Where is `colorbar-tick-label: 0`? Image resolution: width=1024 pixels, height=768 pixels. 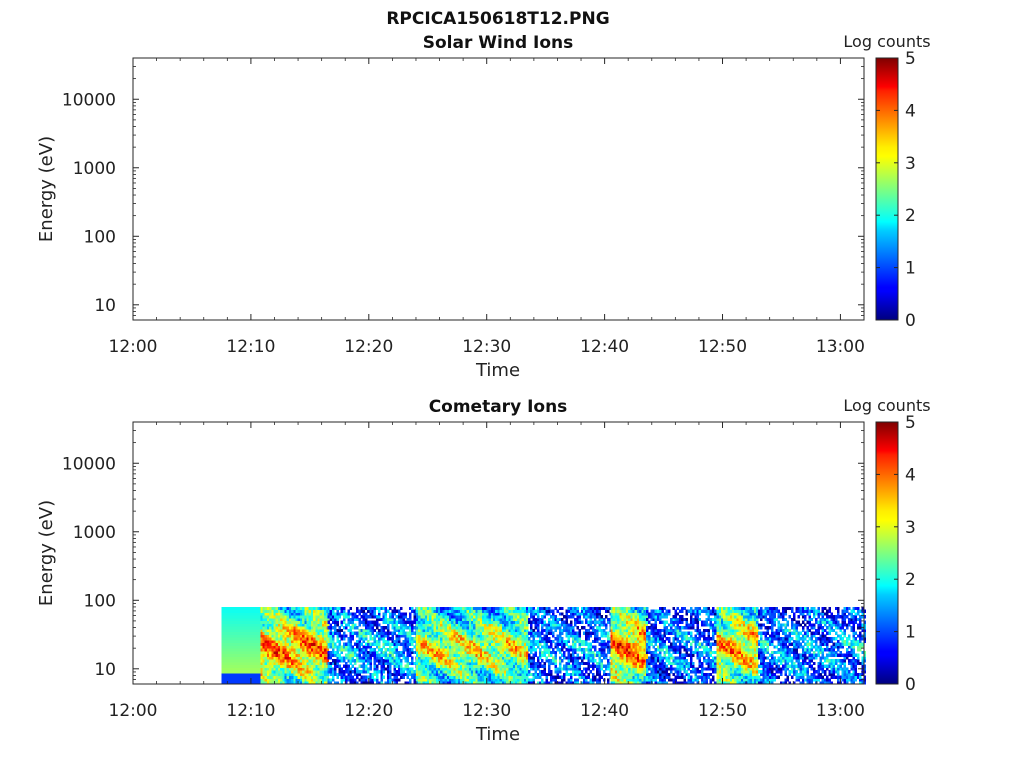
colorbar-tick-label: 0 is located at coordinates (910, 321).